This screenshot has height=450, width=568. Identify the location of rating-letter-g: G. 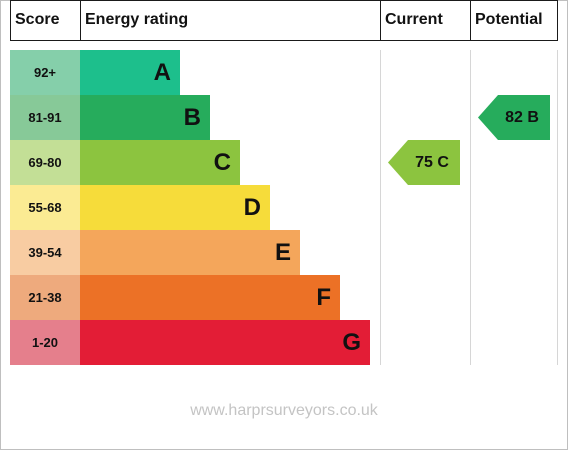
(351, 342).